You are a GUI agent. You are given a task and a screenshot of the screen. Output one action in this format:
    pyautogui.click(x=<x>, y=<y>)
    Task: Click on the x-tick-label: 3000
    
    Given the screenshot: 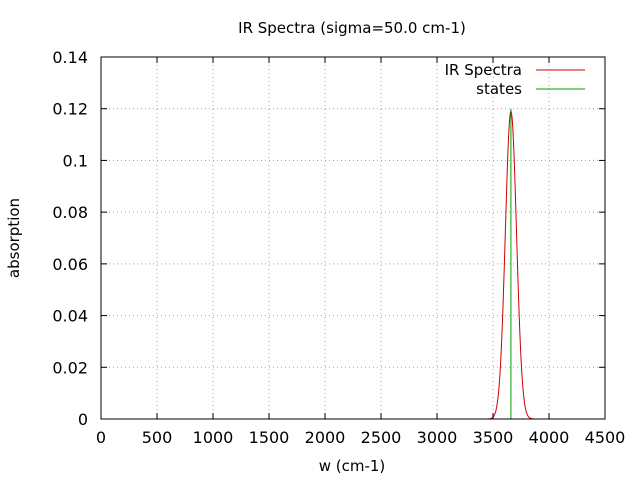 What is the action you would take?
    pyautogui.click(x=437, y=437)
    